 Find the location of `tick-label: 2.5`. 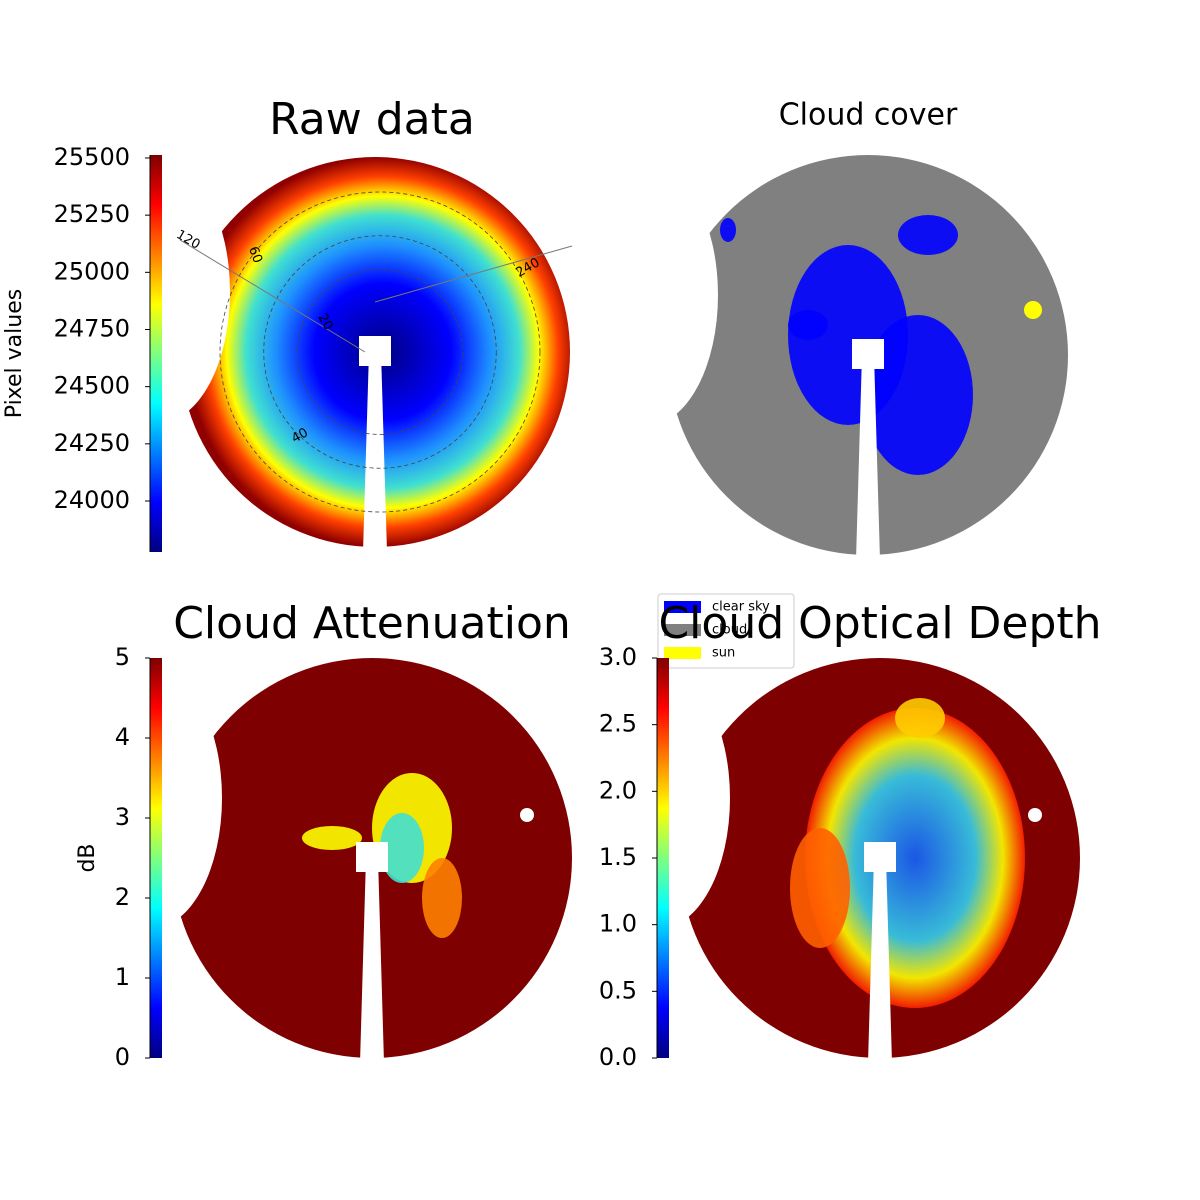

tick-label: 2.5 is located at coordinates (618, 724).